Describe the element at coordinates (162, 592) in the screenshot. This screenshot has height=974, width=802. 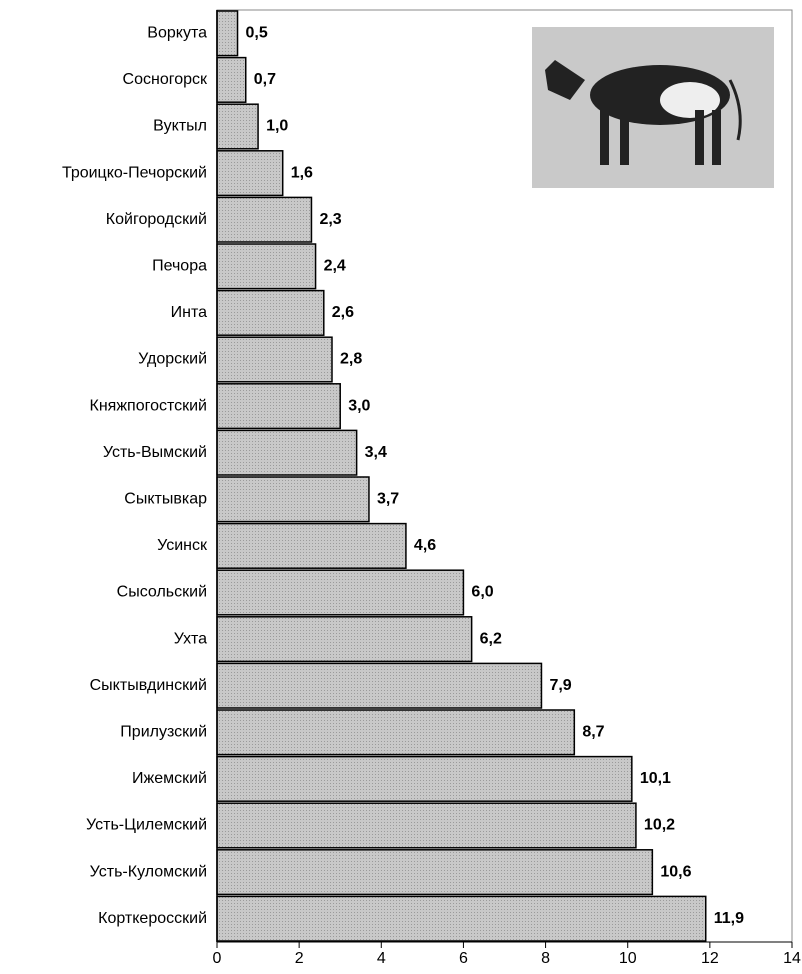
I see `y-tick-label: Сысольский` at that location.